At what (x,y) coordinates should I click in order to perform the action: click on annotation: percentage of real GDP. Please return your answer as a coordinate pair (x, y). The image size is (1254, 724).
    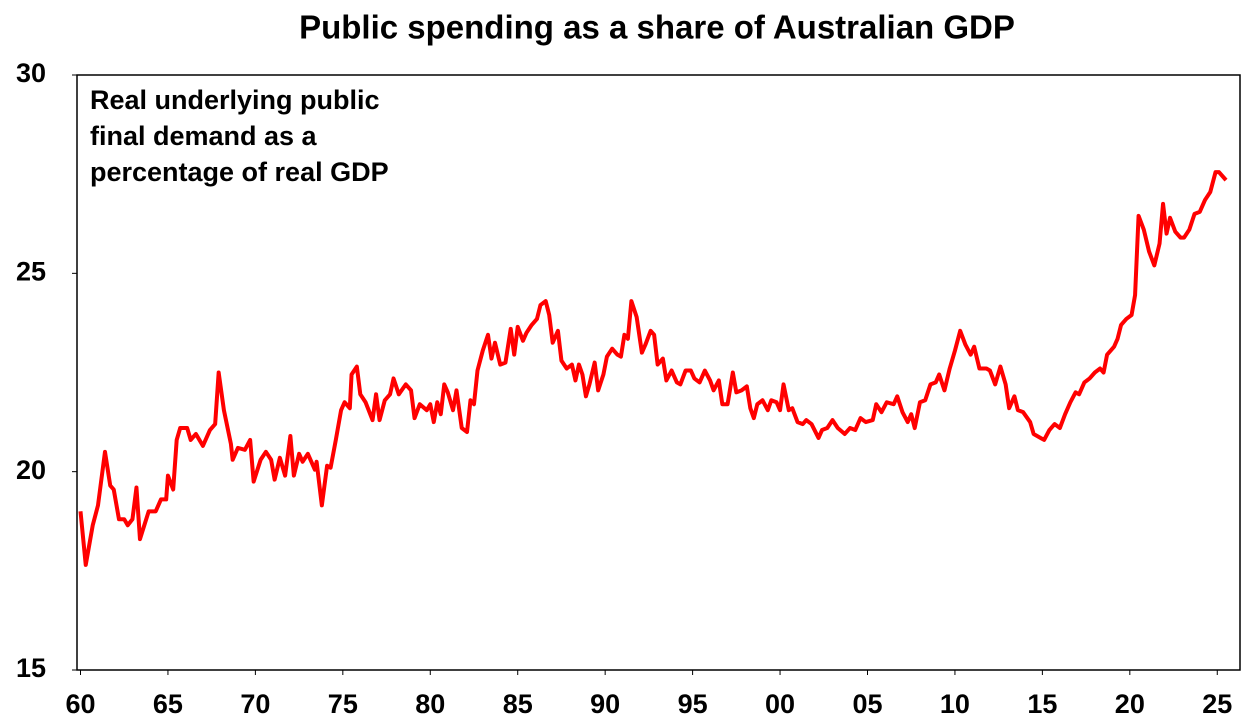
    Looking at the image, I should click on (239, 172).